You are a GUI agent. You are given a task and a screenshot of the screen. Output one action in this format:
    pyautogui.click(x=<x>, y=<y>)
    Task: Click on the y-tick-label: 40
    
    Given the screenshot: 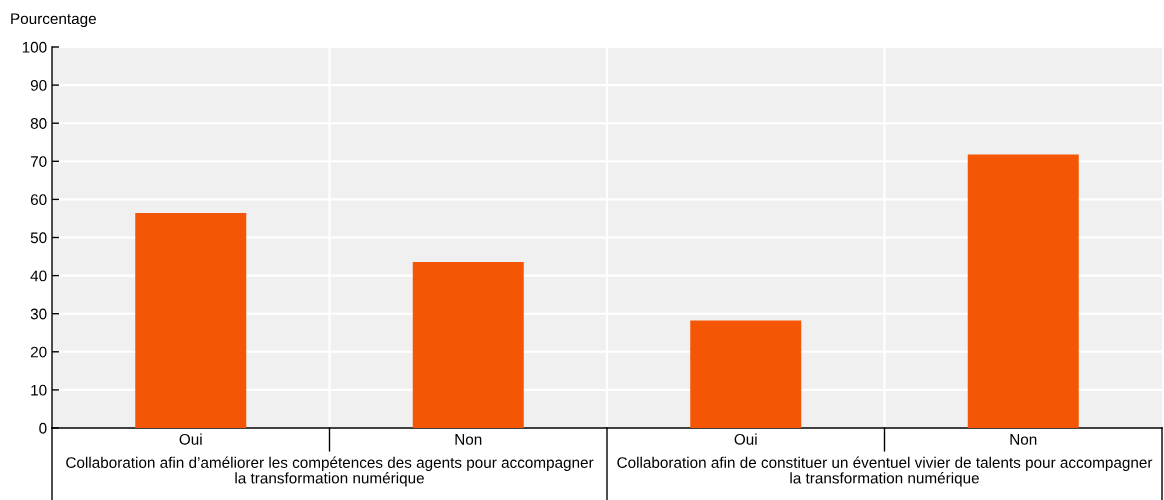 What is the action you would take?
    pyautogui.click(x=38, y=276)
    